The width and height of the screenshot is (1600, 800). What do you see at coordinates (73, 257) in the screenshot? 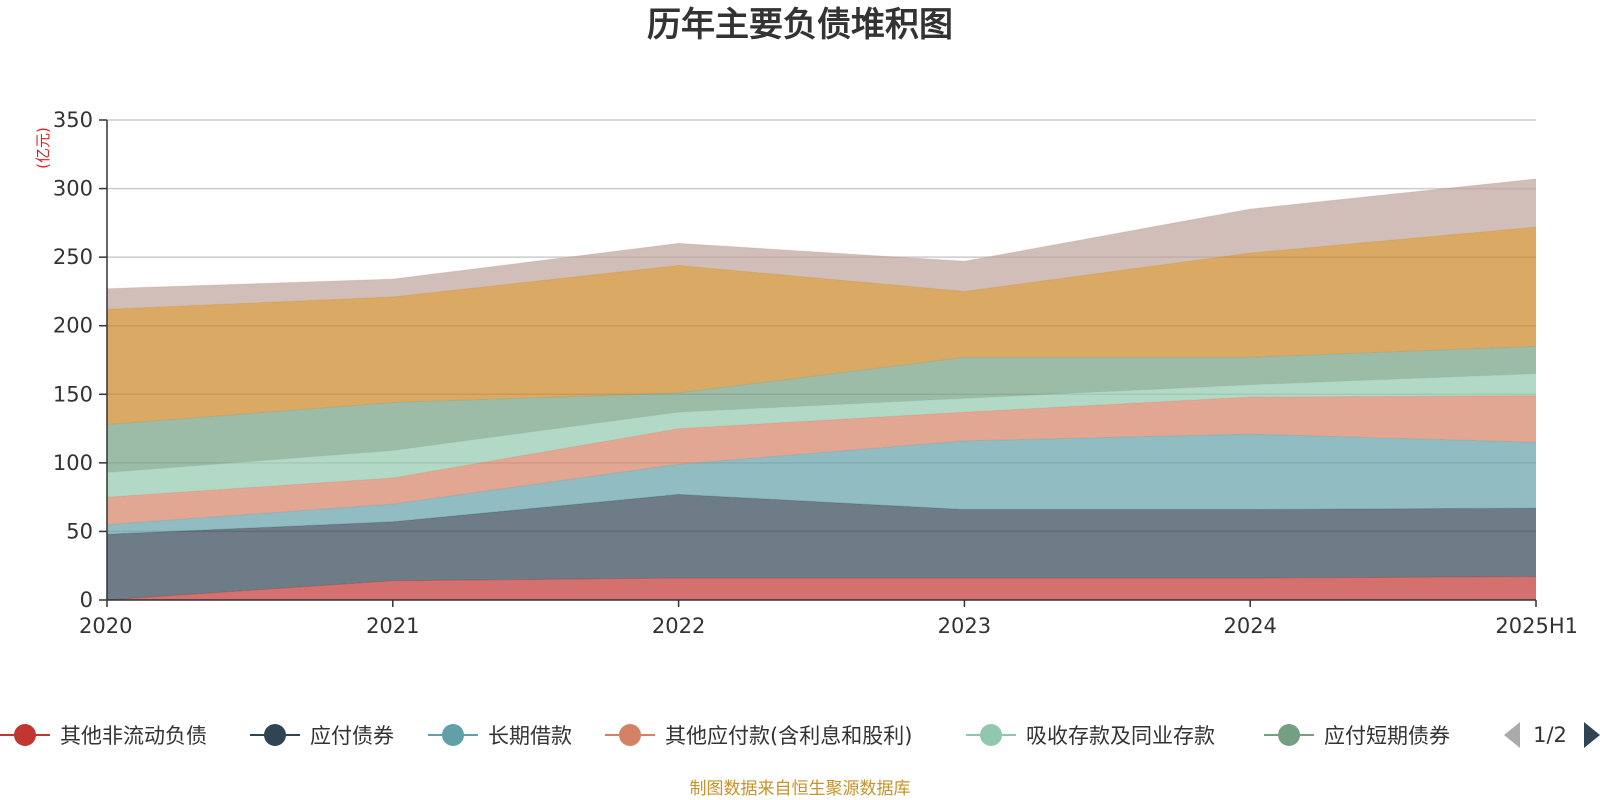
I see `y-tick-label: 250` at bounding box center [73, 257].